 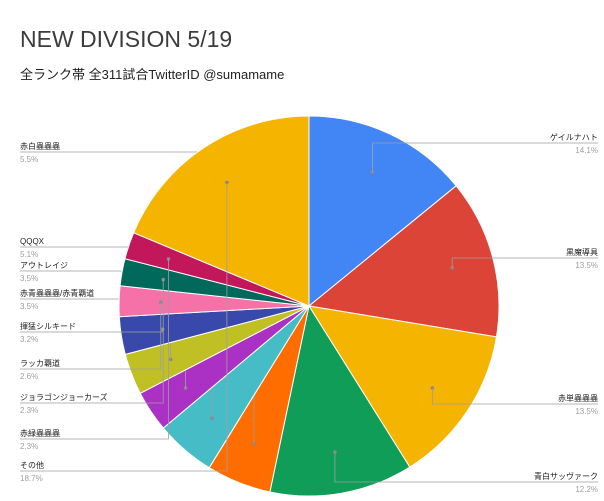 What do you see at coordinates (29, 339) in the screenshot?
I see `slice-percent-label: 3.2%` at bounding box center [29, 339].